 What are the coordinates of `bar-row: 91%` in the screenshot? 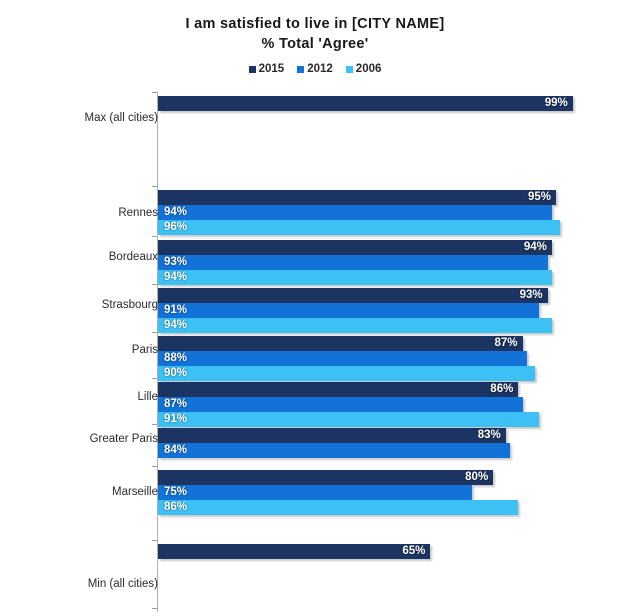 It's located at (394, 419).